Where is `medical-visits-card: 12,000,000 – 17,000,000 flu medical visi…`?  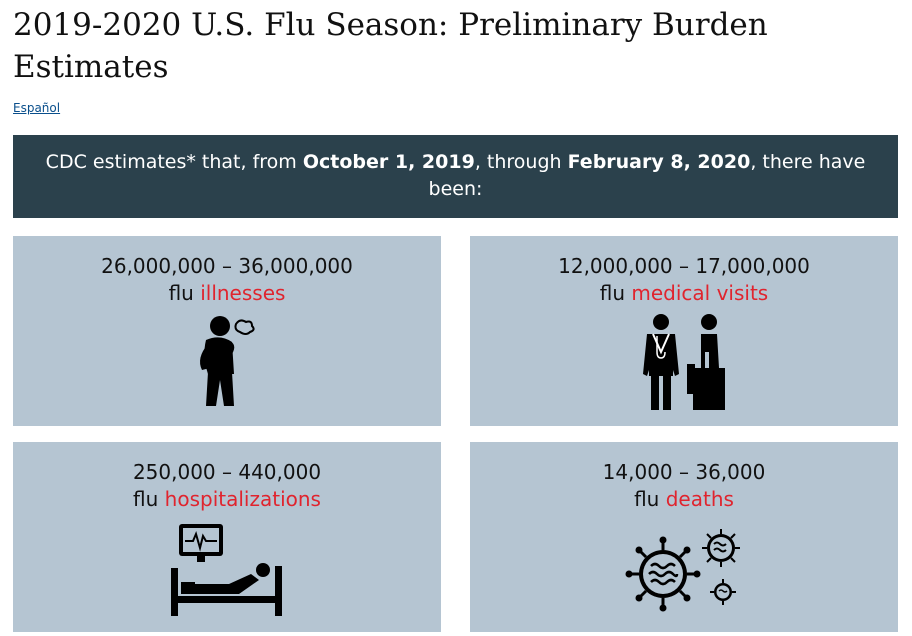
medical-visits-card: 12,000,000 – 17,000,000 flu medical visi… is located at coordinates (684, 331).